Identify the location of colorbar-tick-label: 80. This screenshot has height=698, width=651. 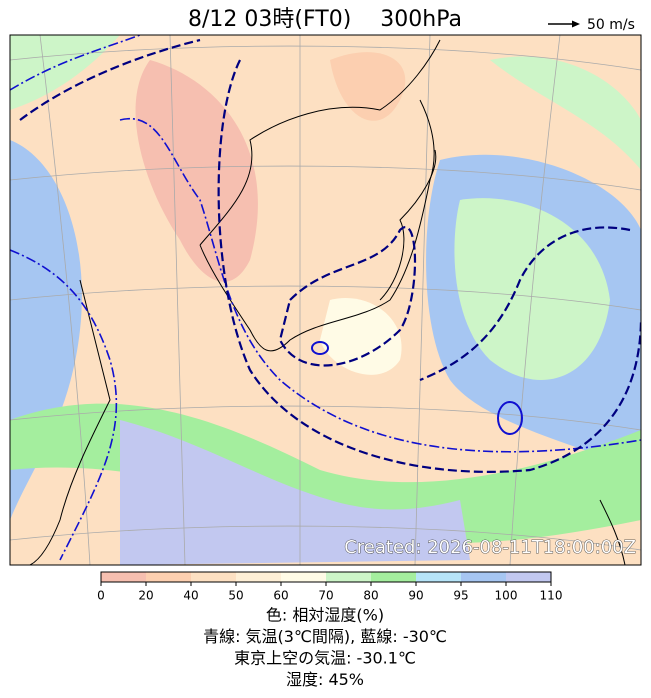
(370, 596).